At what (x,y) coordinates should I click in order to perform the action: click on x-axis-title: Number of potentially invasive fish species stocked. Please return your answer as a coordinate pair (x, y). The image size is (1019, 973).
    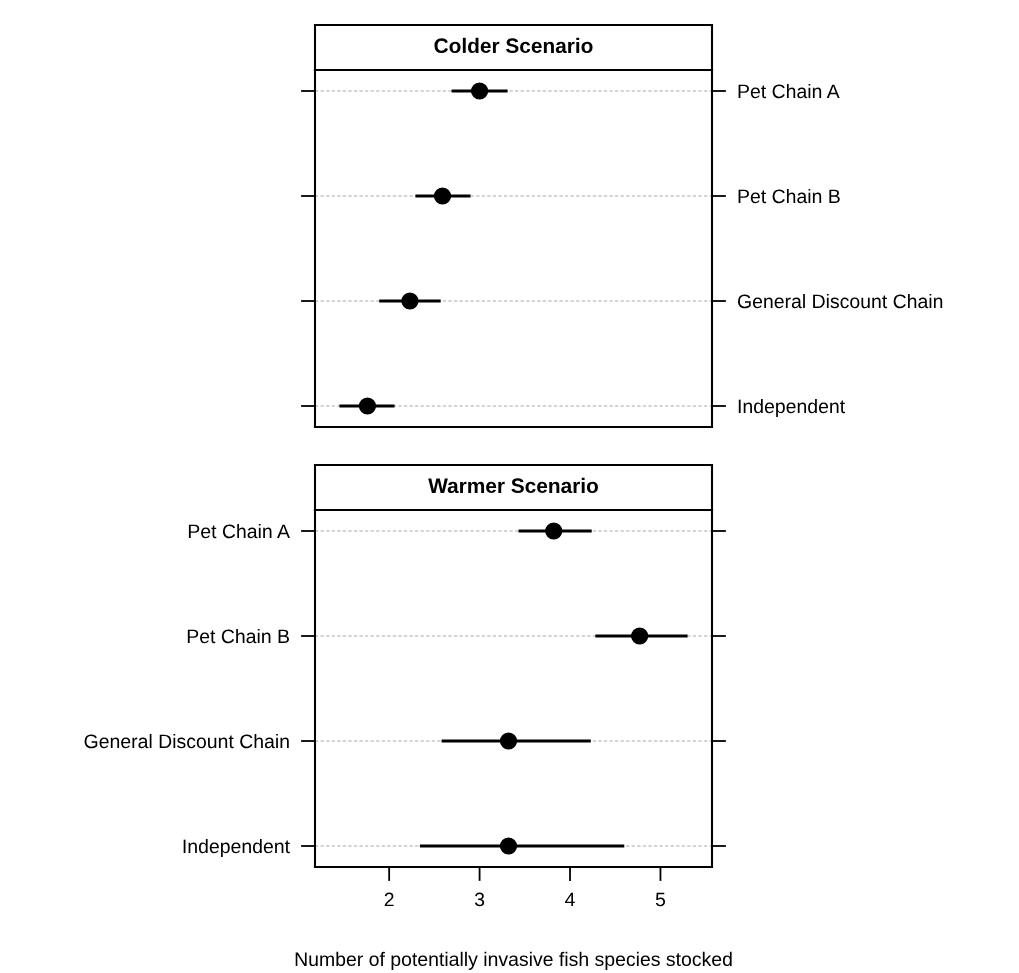
    Looking at the image, I should click on (513, 960).